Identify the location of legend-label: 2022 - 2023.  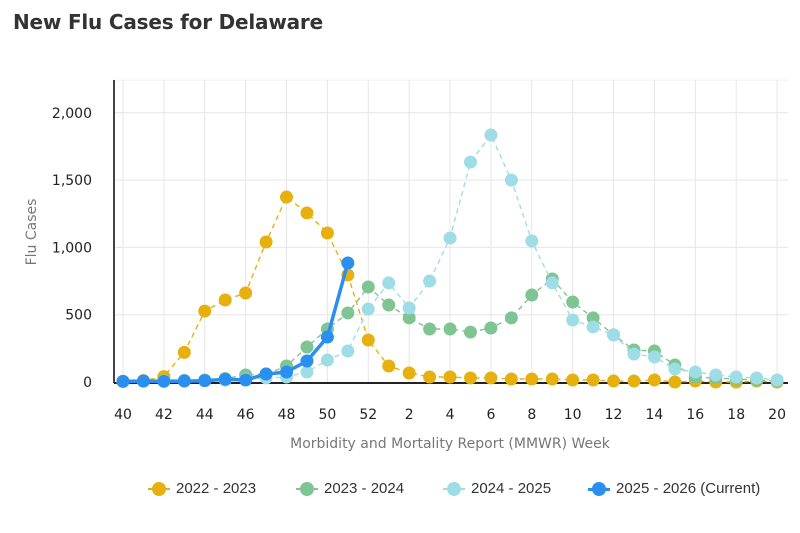
(216, 488).